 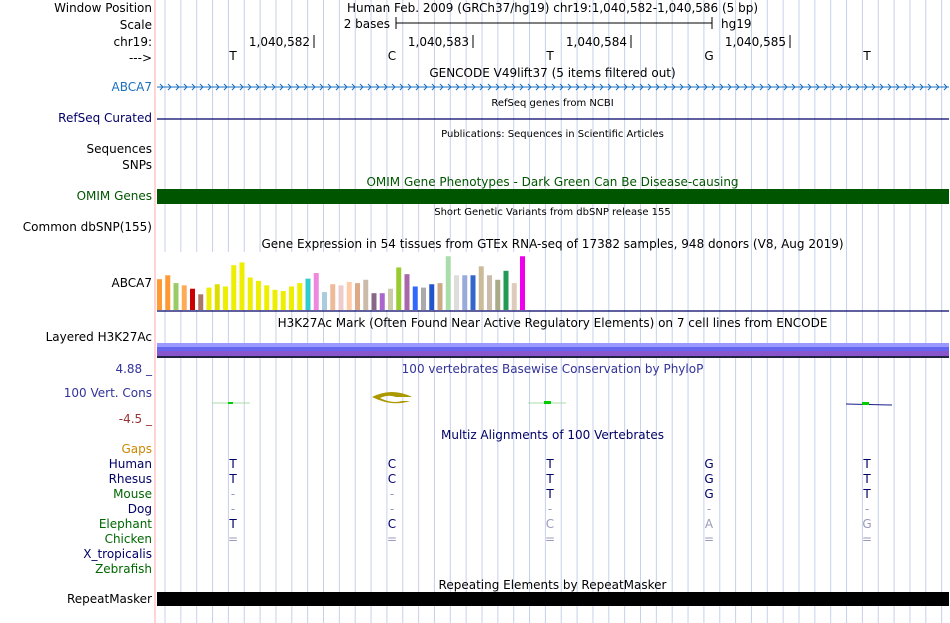 What do you see at coordinates (709, 464) in the screenshot?
I see `alignment-base-human-4: G` at bounding box center [709, 464].